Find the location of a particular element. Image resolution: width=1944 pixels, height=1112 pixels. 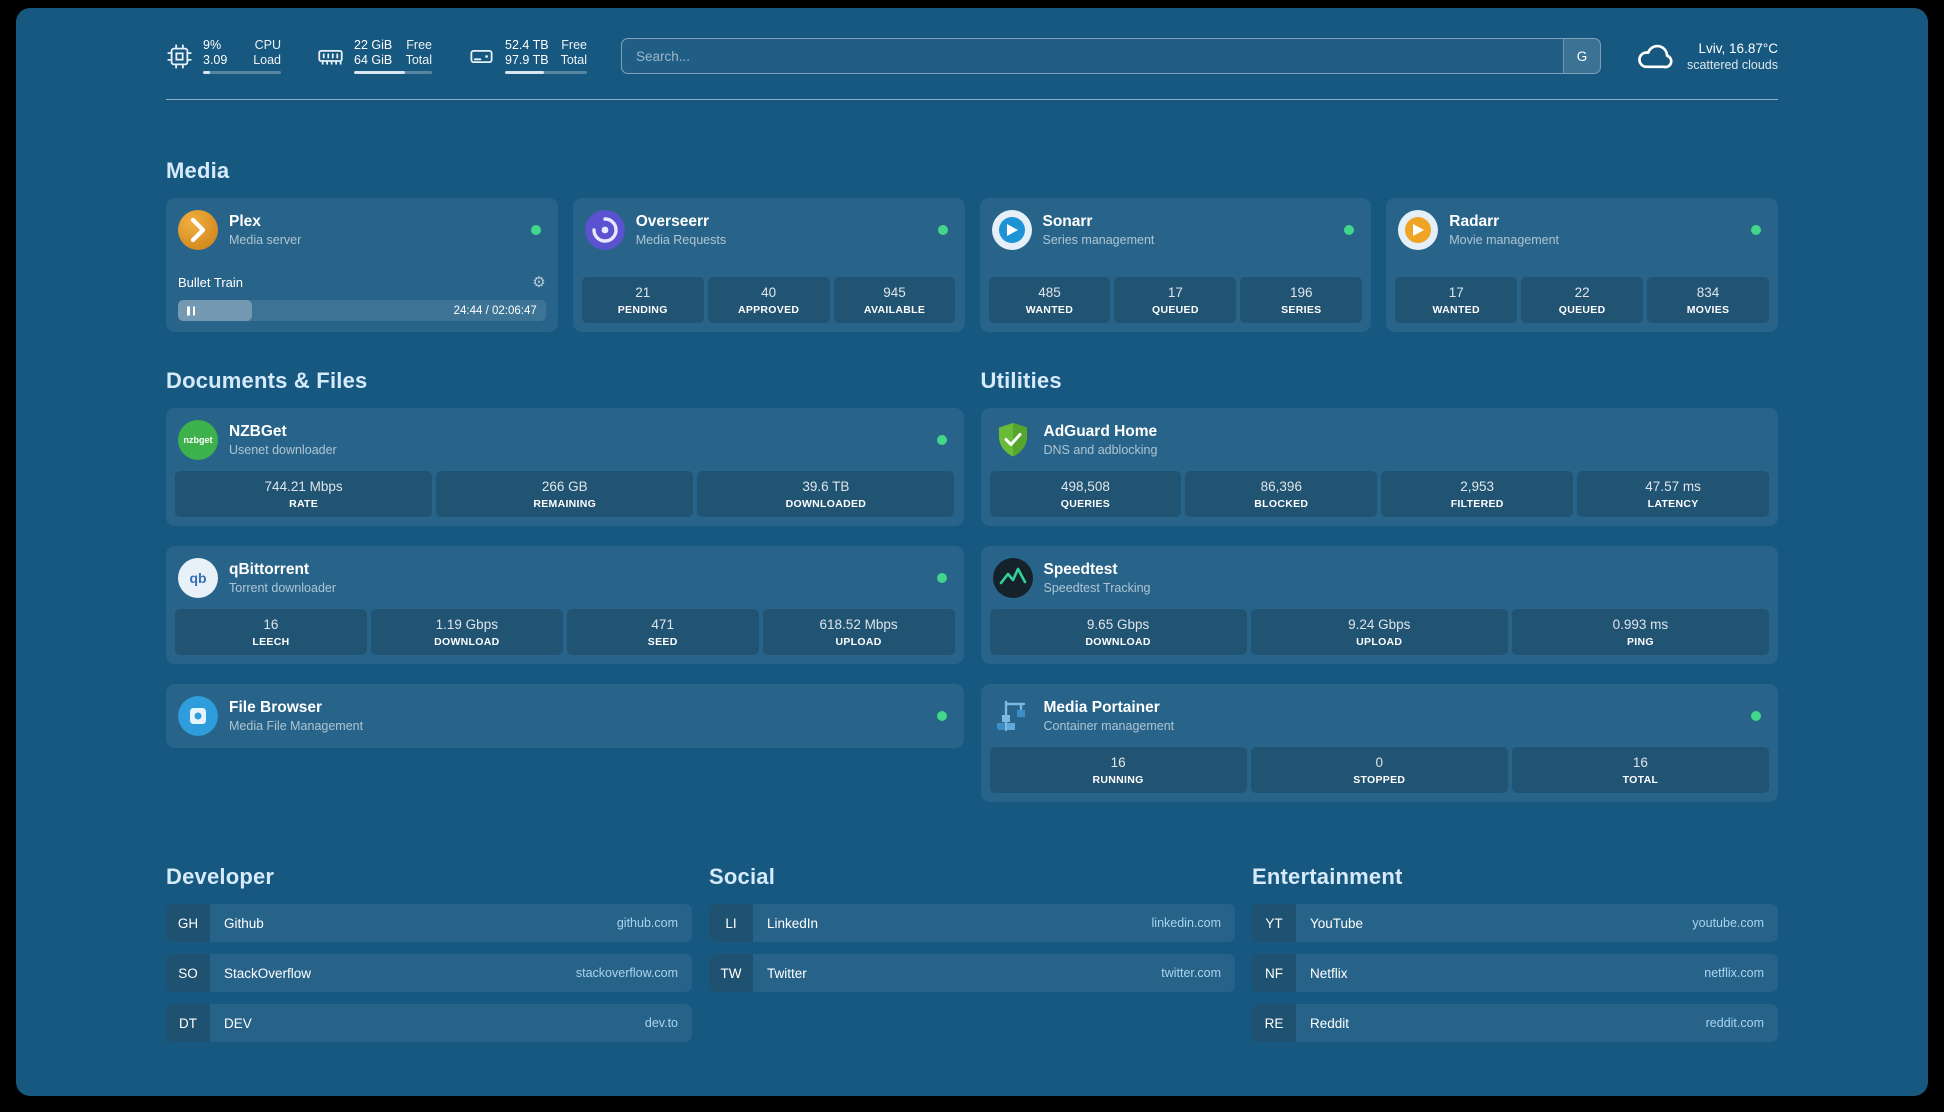

memory-widget: 22 GiB Free 64 GiB Total is located at coordinates (374, 56).